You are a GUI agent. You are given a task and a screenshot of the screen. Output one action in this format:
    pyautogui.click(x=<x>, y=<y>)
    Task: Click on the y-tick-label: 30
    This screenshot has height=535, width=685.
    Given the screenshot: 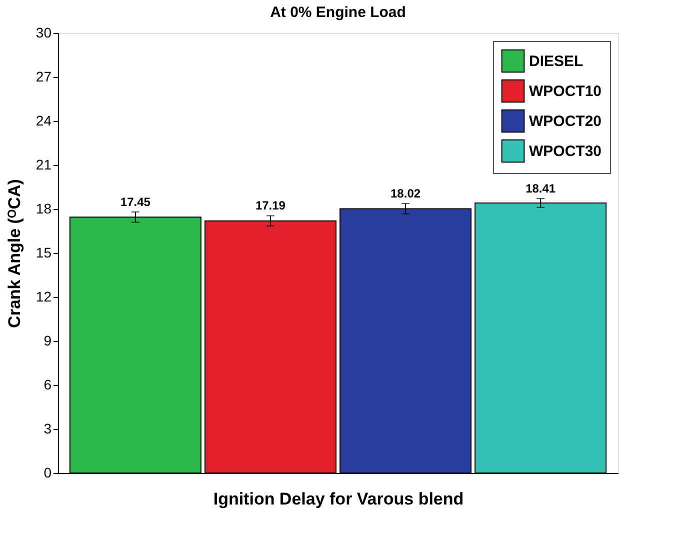 What is the action you would take?
    pyautogui.click(x=44, y=32)
    